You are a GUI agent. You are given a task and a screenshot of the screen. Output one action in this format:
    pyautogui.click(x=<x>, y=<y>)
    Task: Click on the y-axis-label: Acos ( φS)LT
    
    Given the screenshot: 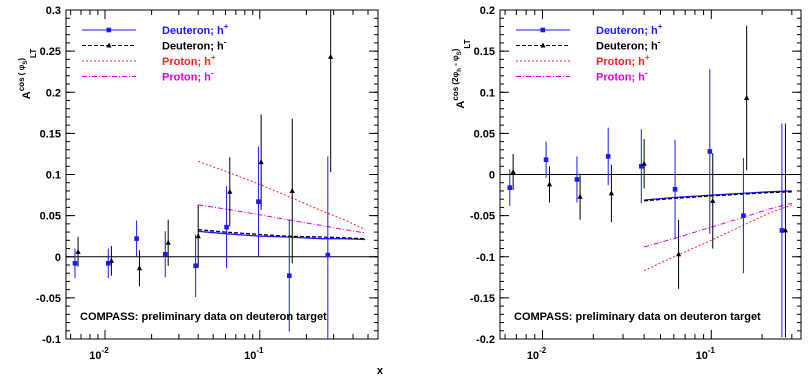 What is the action you would take?
    pyautogui.click(x=27, y=74)
    